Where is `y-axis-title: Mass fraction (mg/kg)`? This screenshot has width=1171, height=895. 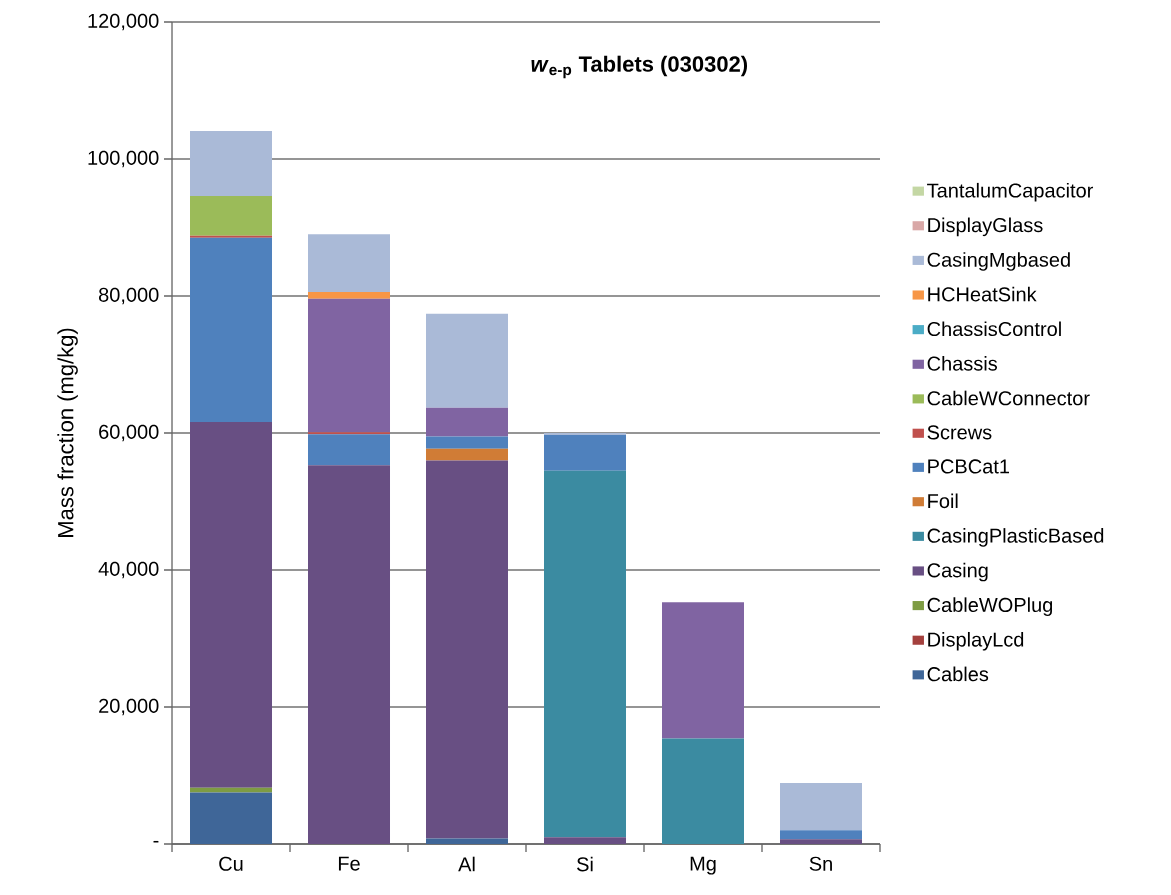
y-axis-title: Mass fraction (mg/kg) is located at coordinates (67, 432).